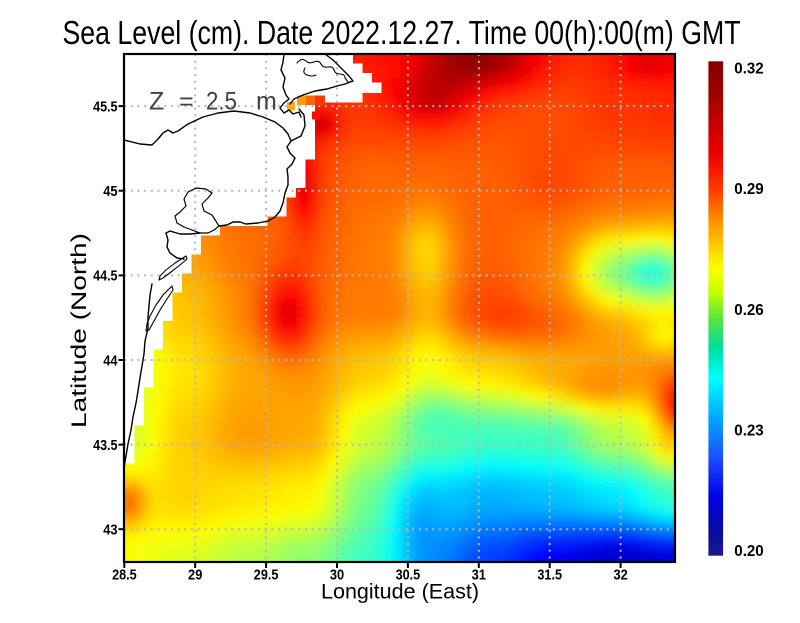  I want to click on svg-text: Longitude (East), so click(400, 592).